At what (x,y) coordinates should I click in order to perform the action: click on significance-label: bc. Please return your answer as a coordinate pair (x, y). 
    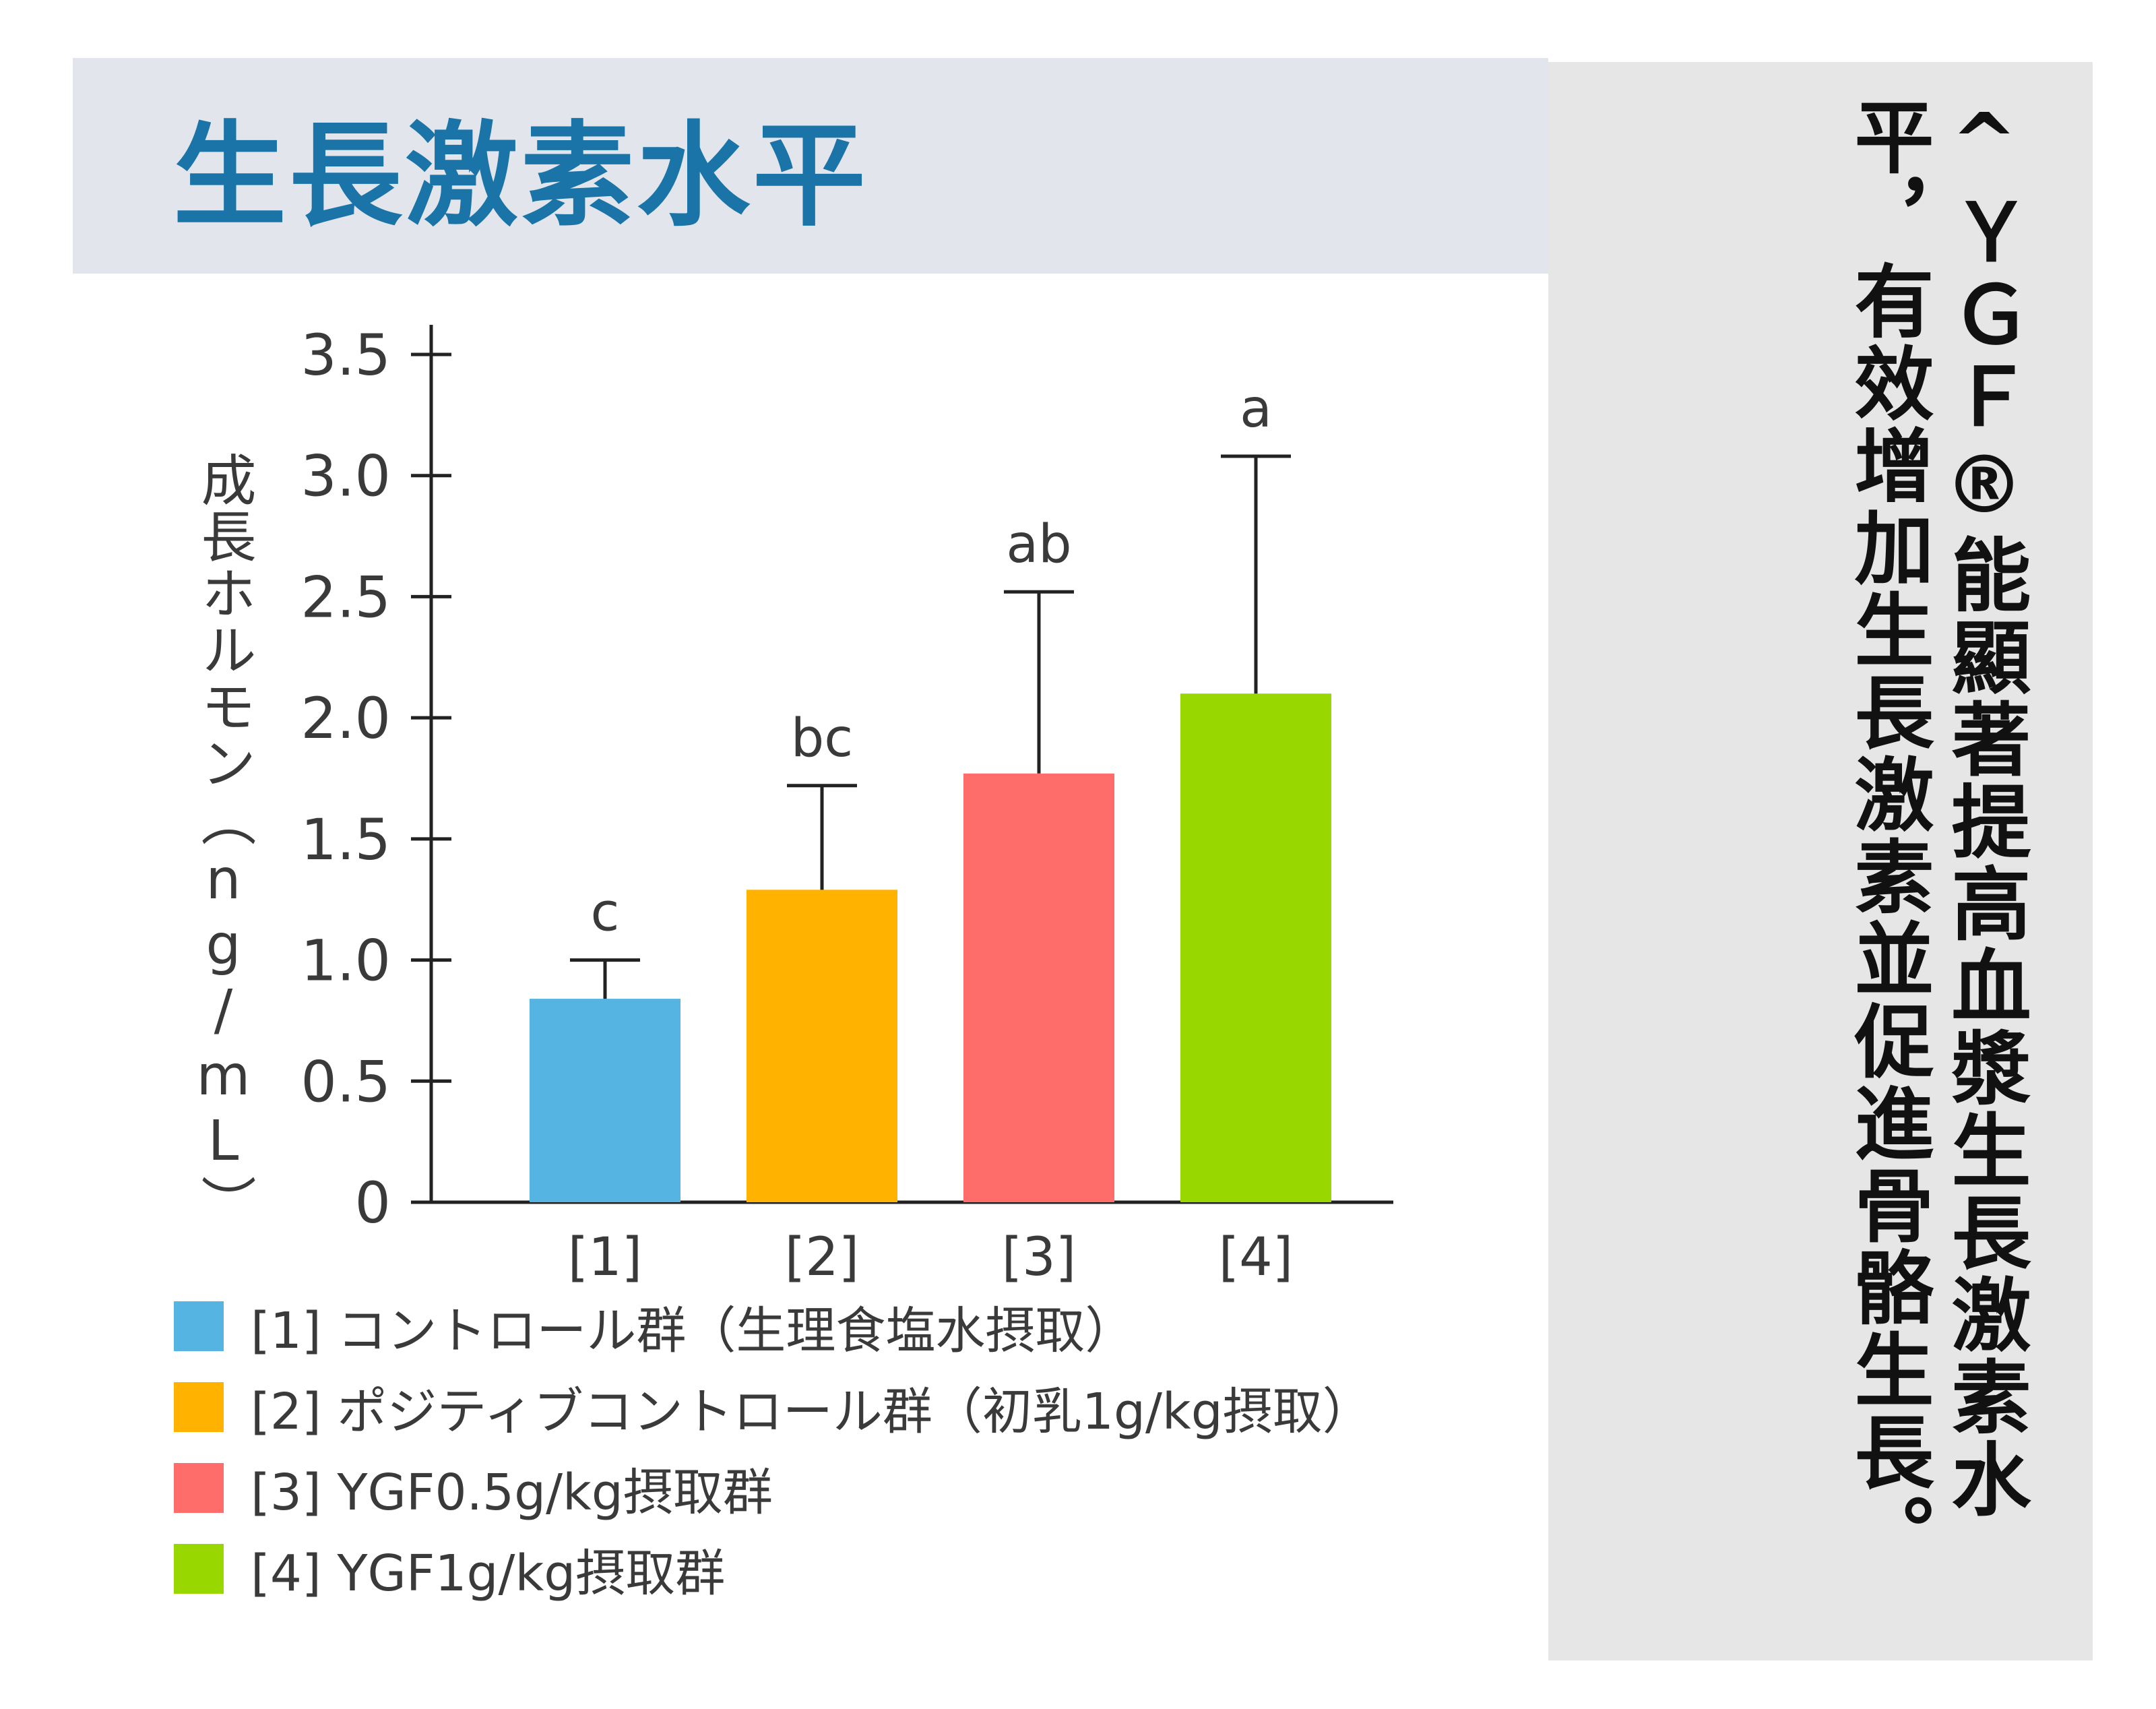
    Looking at the image, I should click on (822, 739).